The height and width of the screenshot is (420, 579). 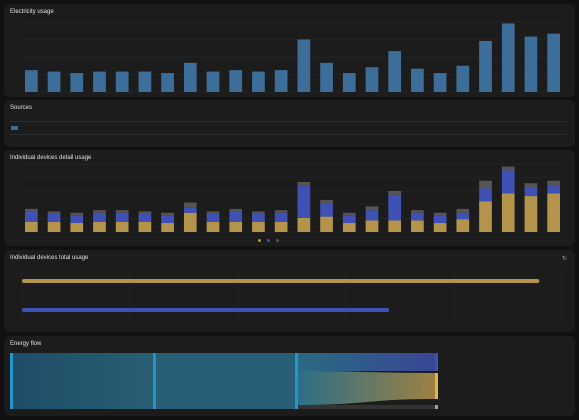 I want to click on flow-node-source, so click(x=11, y=381).